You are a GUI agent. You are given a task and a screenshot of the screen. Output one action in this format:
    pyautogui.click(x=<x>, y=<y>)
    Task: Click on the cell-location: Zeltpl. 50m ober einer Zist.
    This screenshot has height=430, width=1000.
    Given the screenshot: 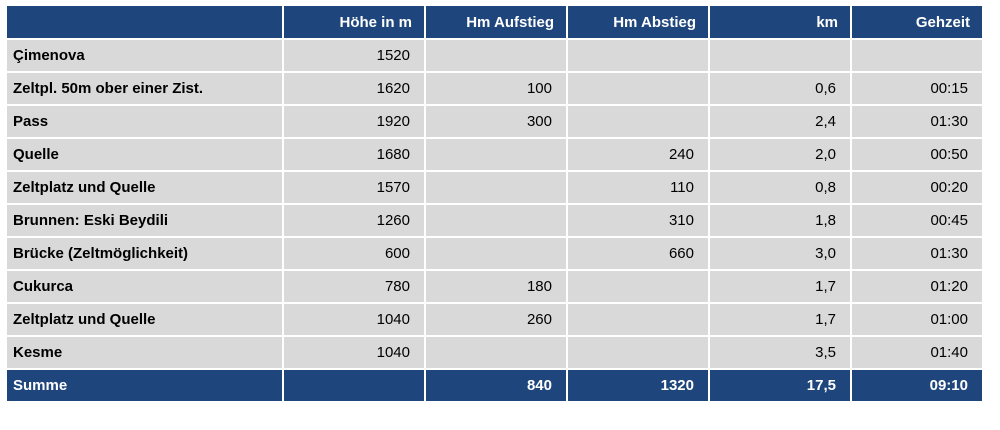 What is the action you would take?
    pyautogui.click(x=144, y=88)
    